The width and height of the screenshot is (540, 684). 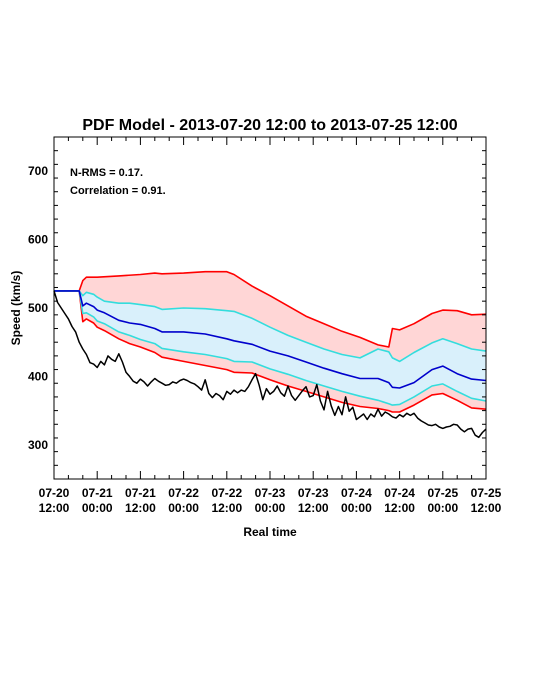 I want to click on y-tick-label: 600, so click(x=38, y=240).